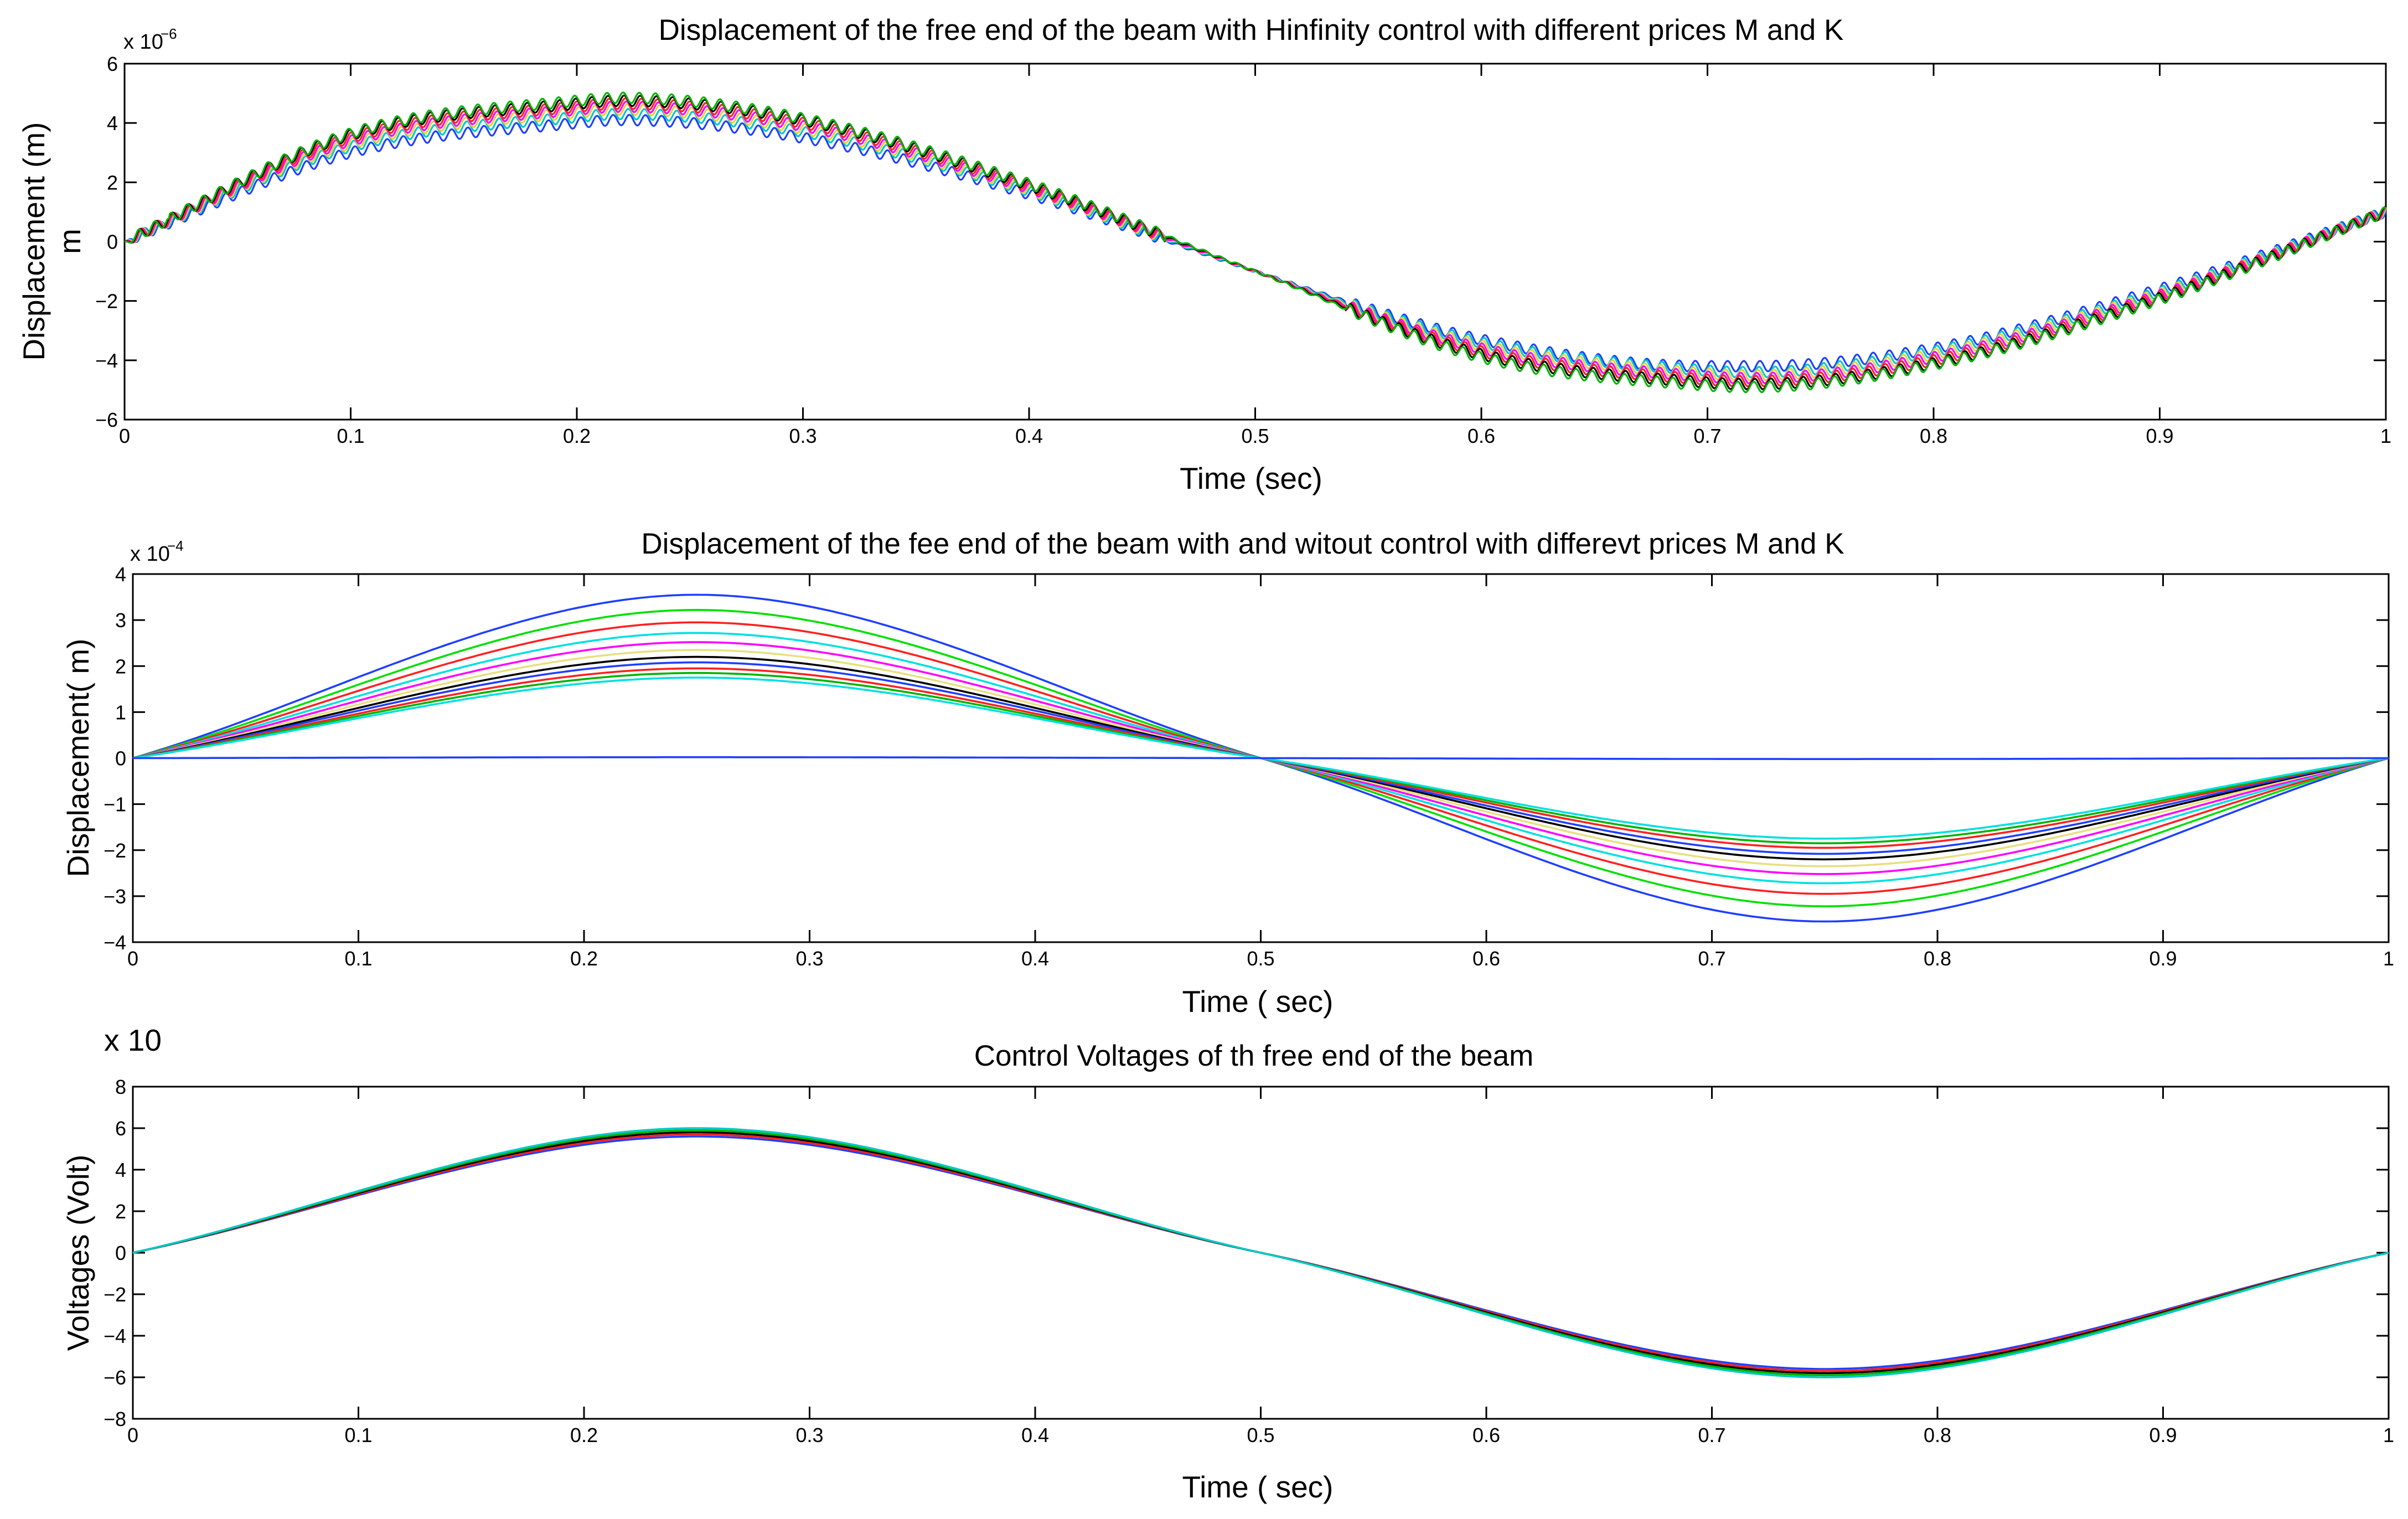 The width and height of the screenshot is (2408, 1519). I want to click on panel-3-xtick-label: 0.6, so click(1486, 1435).